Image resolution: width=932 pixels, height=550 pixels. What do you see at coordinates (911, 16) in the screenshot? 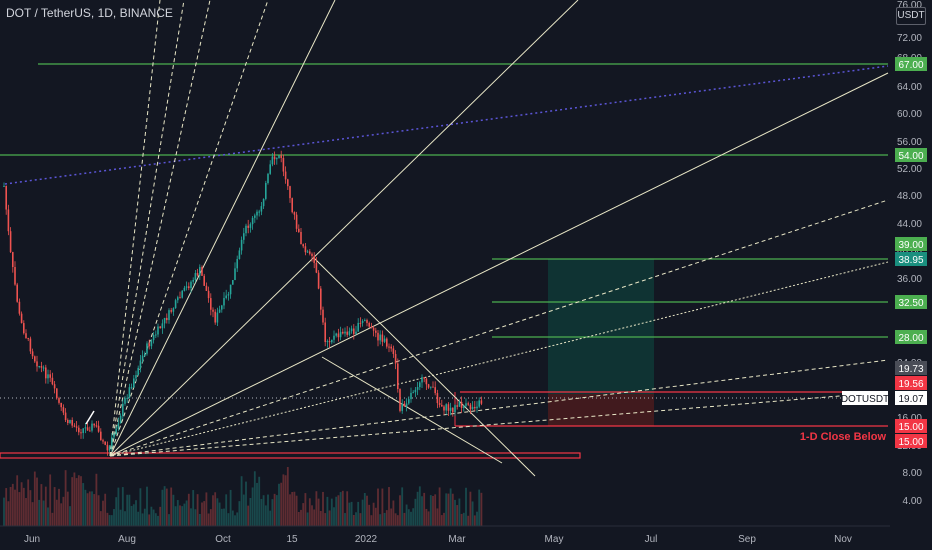
I see `currency-badge: USDT` at bounding box center [911, 16].